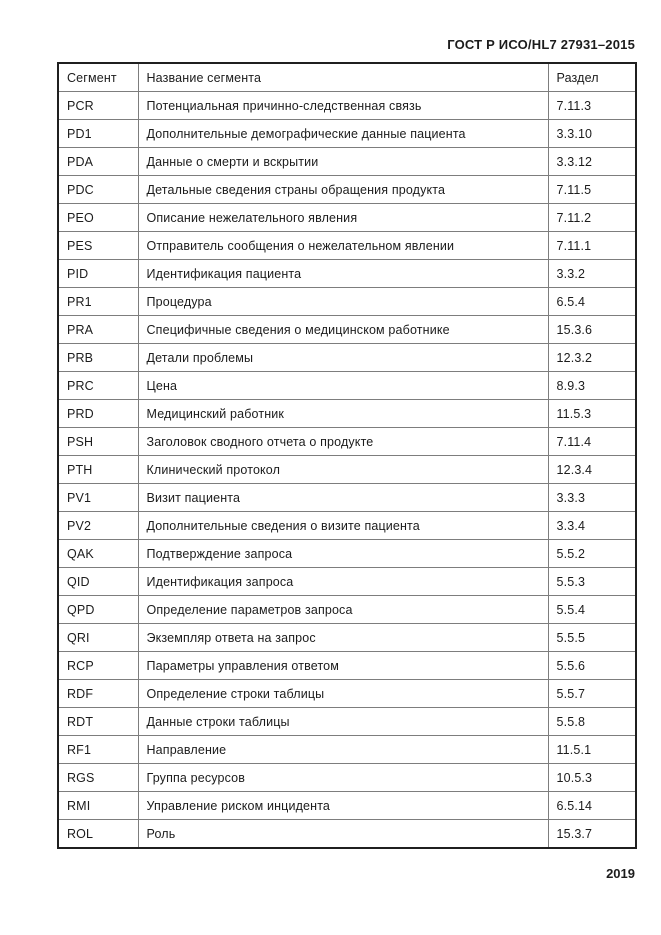  Describe the element at coordinates (98, 553) in the screenshot. I see `segment-code-cell: QAK` at that location.